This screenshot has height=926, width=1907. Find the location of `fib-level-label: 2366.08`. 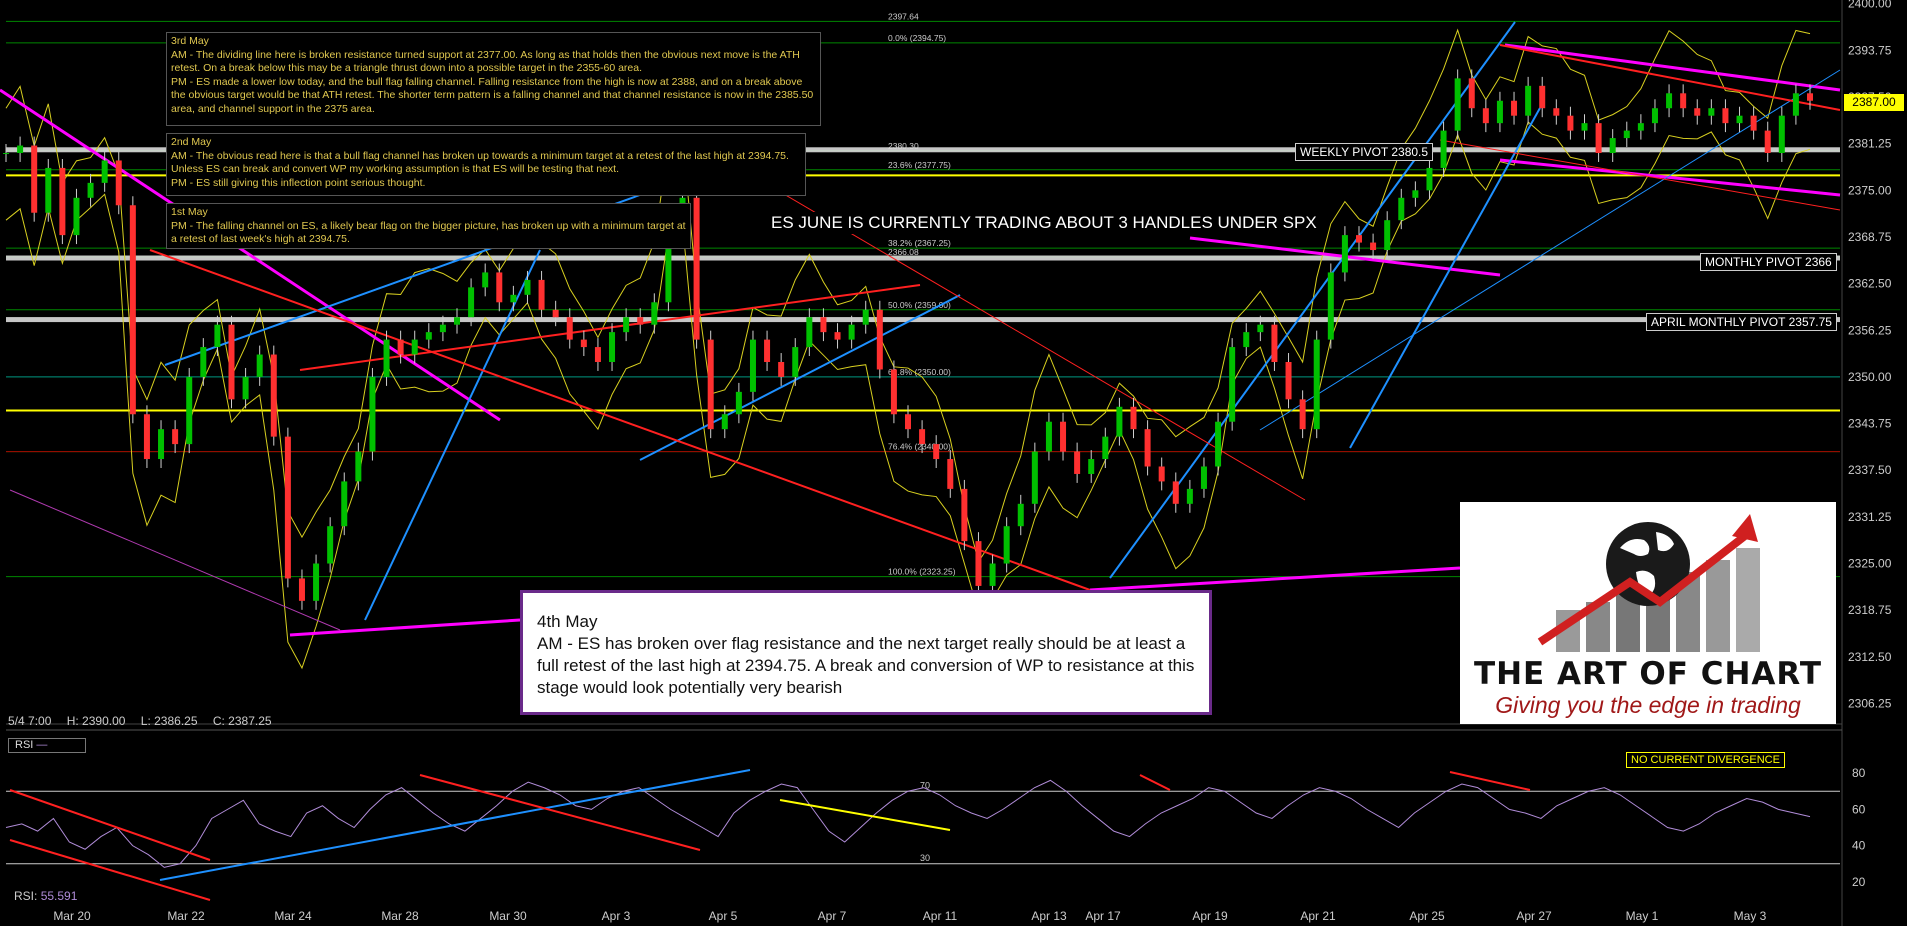

fib-level-label: 2366.08 is located at coordinates (903, 252).